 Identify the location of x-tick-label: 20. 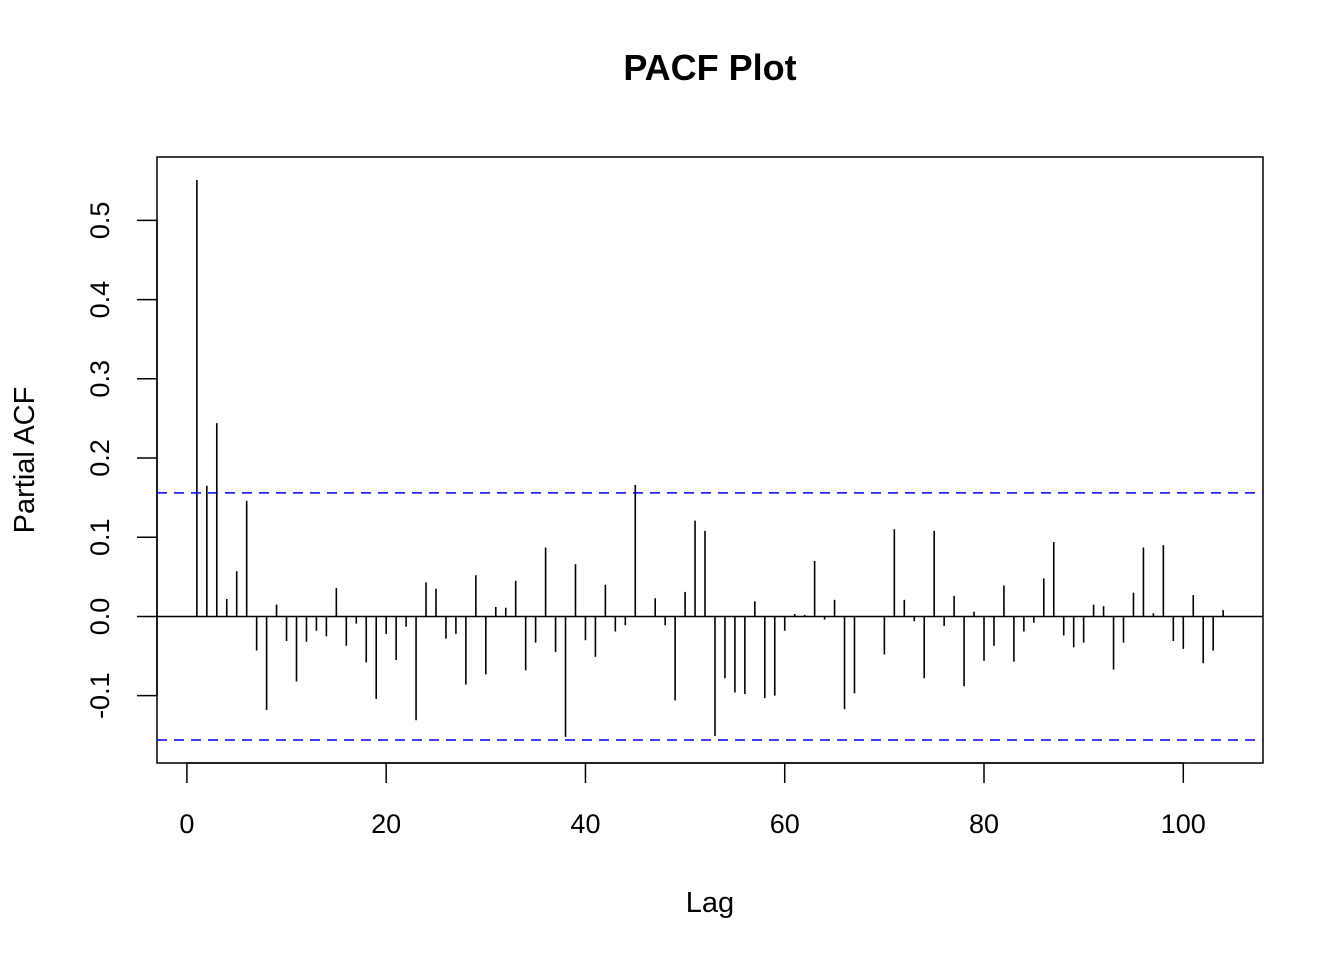
(386, 824).